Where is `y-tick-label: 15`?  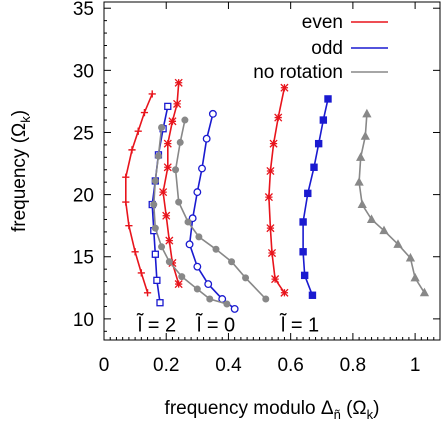
y-tick-label: 15 is located at coordinates (83, 258).